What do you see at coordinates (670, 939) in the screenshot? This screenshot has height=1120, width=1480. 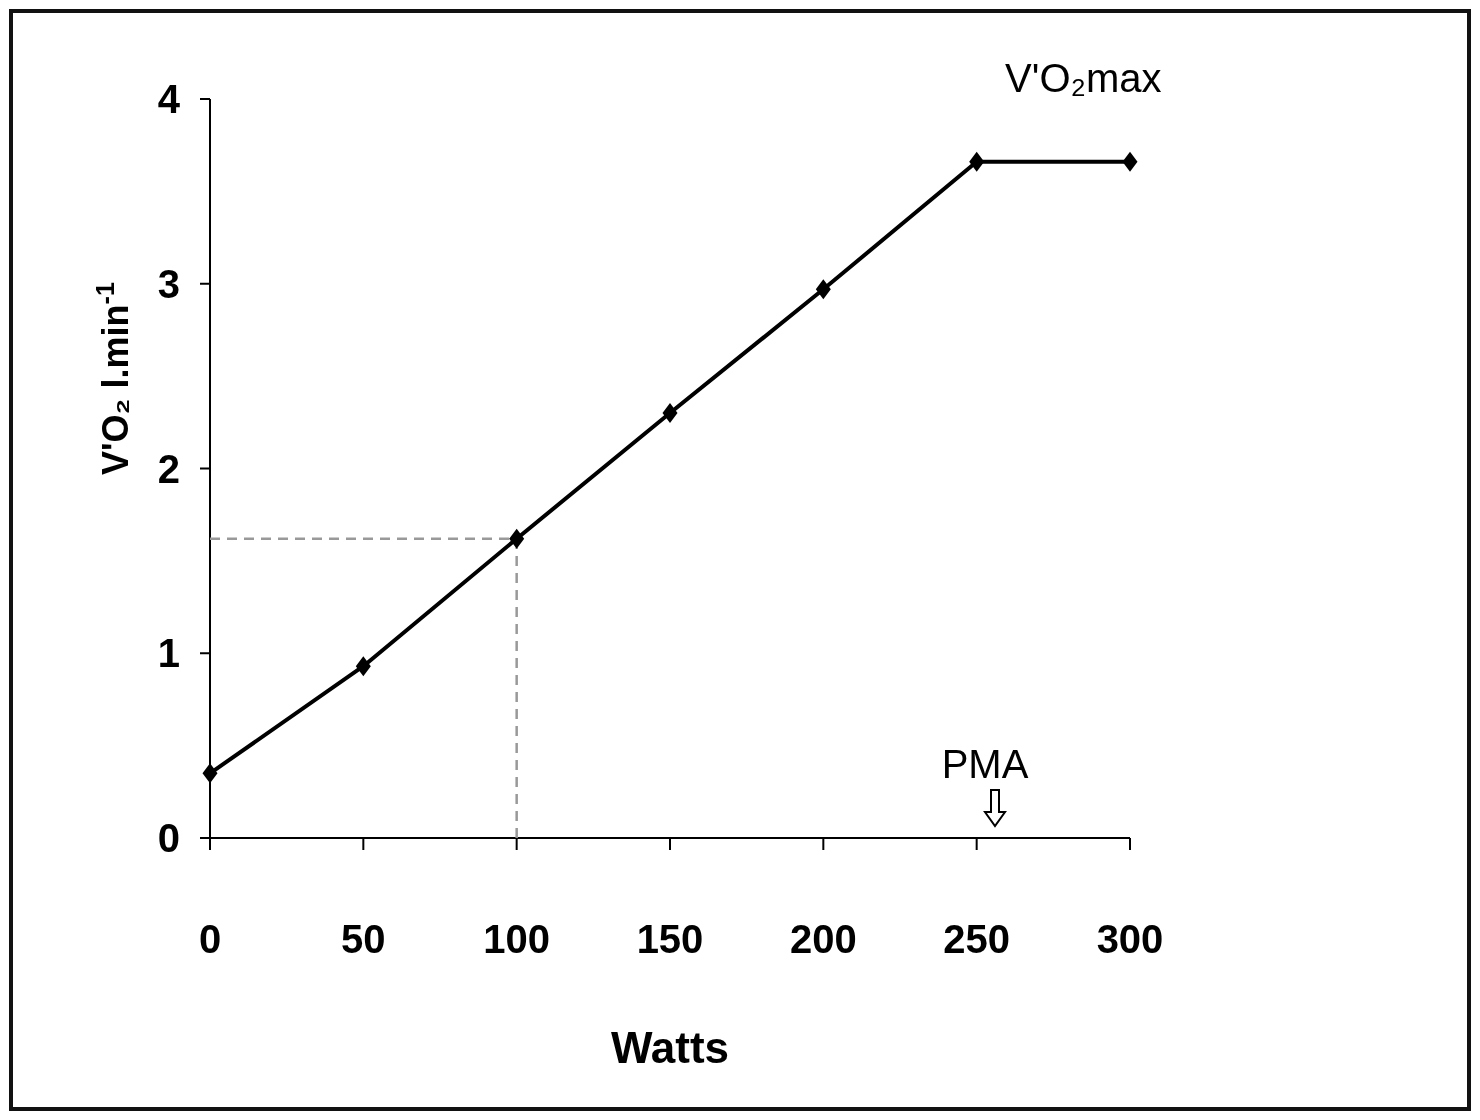 I see `x-tick-label: 150` at bounding box center [670, 939].